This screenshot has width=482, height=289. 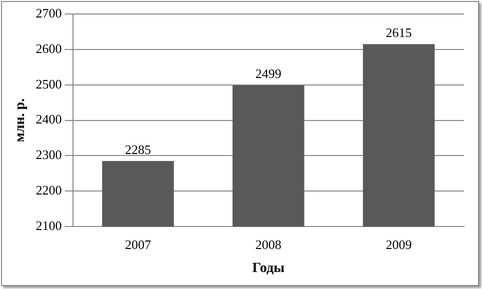 What do you see at coordinates (20, 120) in the screenshot?
I see `y-axis-title: млн. р.` at bounding box center [20, 120].